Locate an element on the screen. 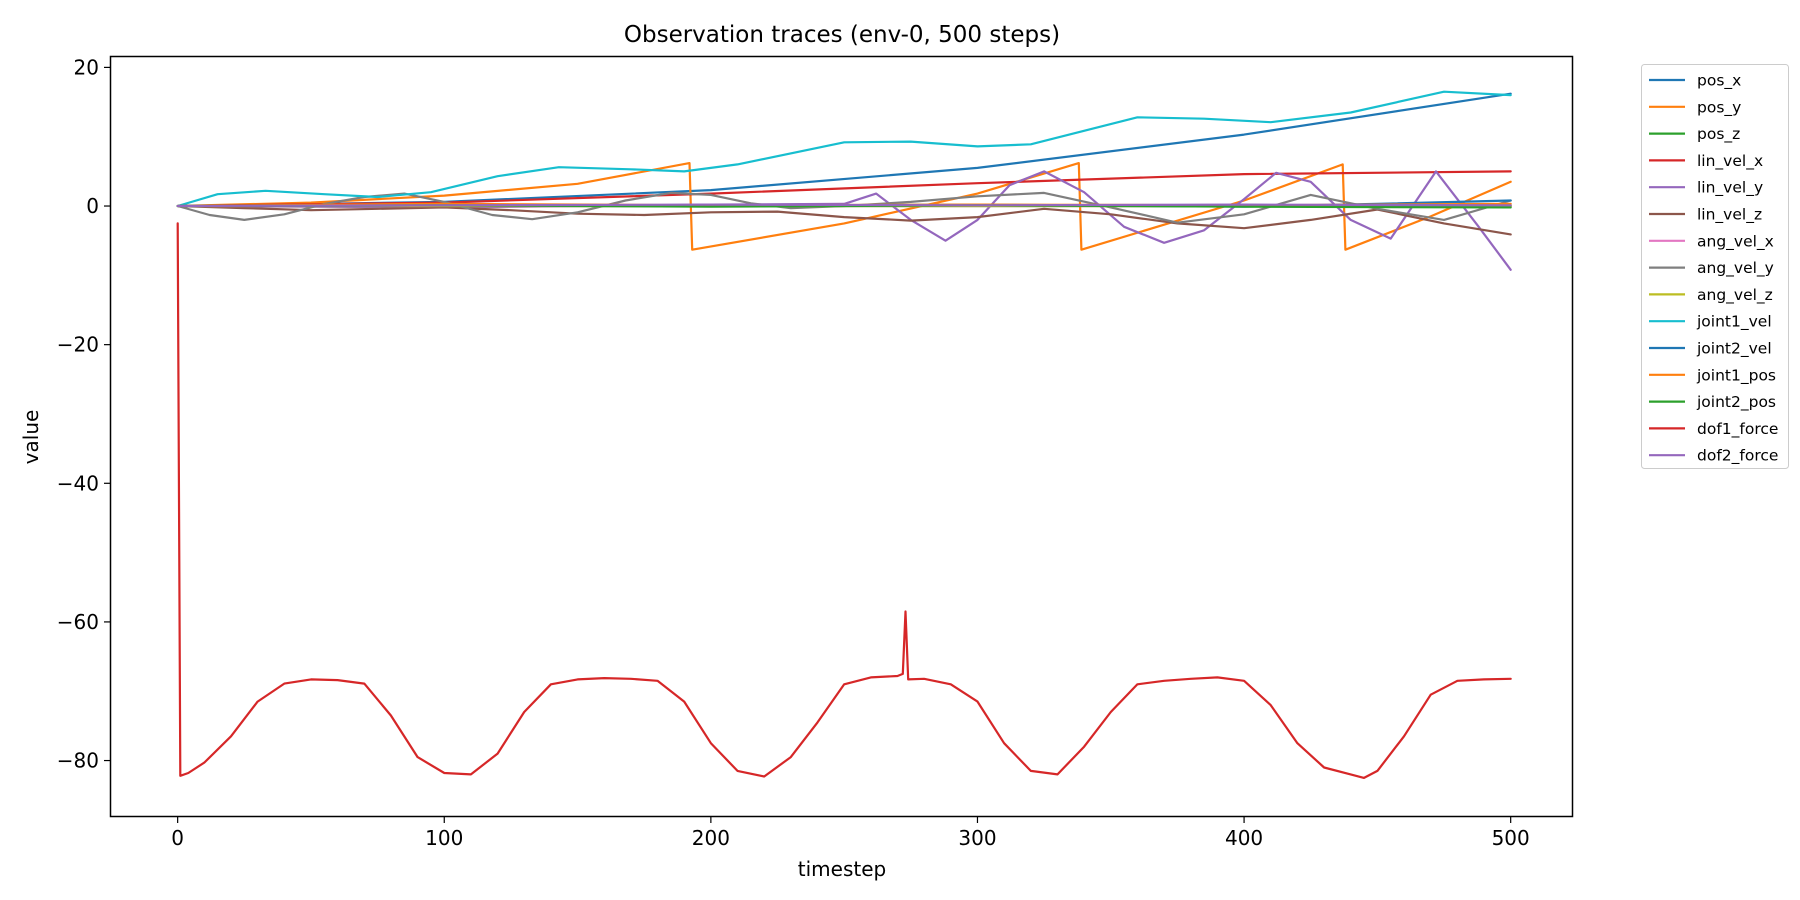  legend-label: pos_z is located at coordinates (1718, 134).